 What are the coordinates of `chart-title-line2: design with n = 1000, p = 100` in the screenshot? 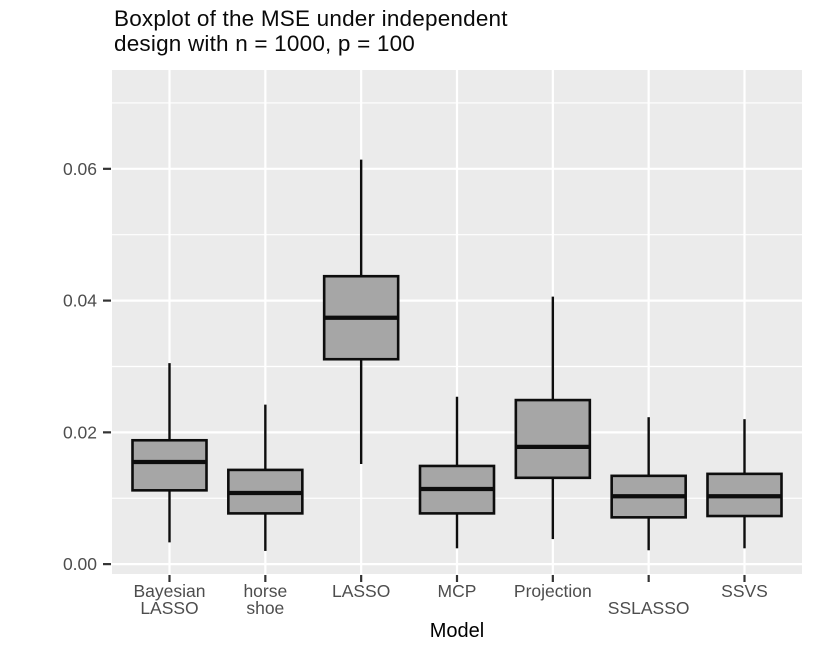 It's located at (265, 43).